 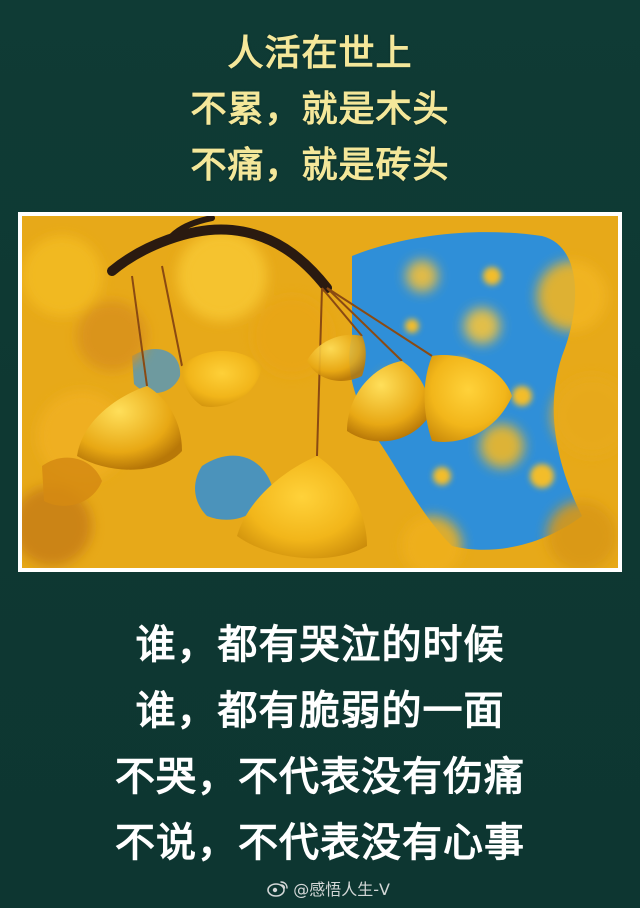 What do you see at coordinates (341, 889) in the screenshot?
I see `watermark-text: @感悟人生-V` at bounding box center [341, 889].